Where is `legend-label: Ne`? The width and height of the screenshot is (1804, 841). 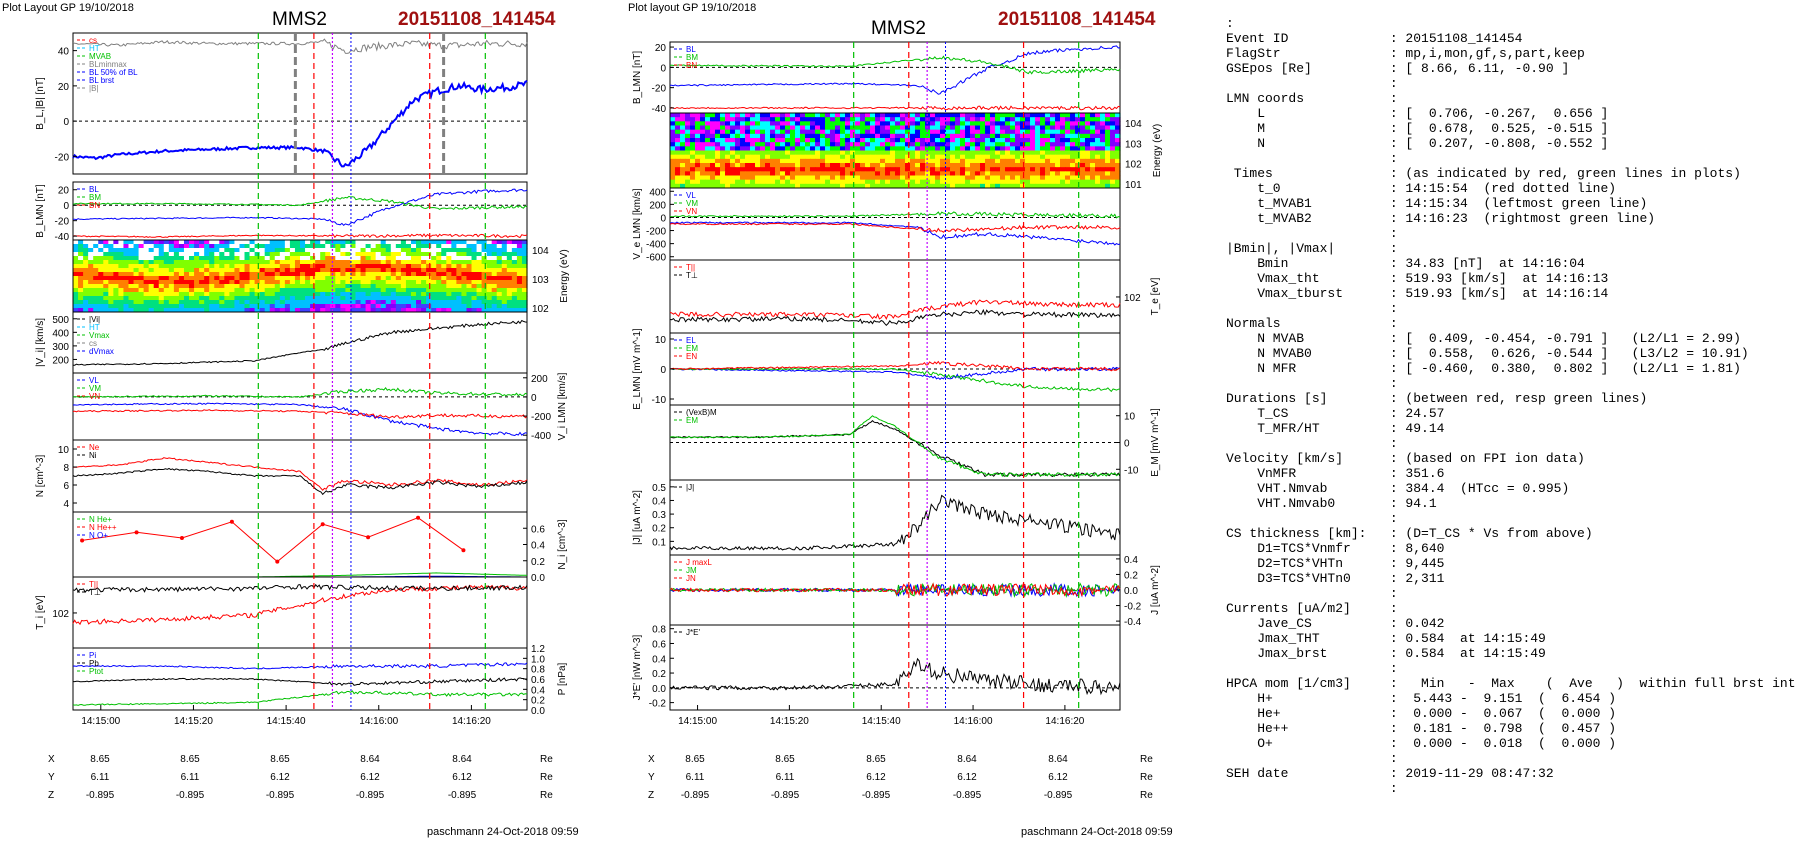
legend-label: Ne is located at coordinates (94, 447).